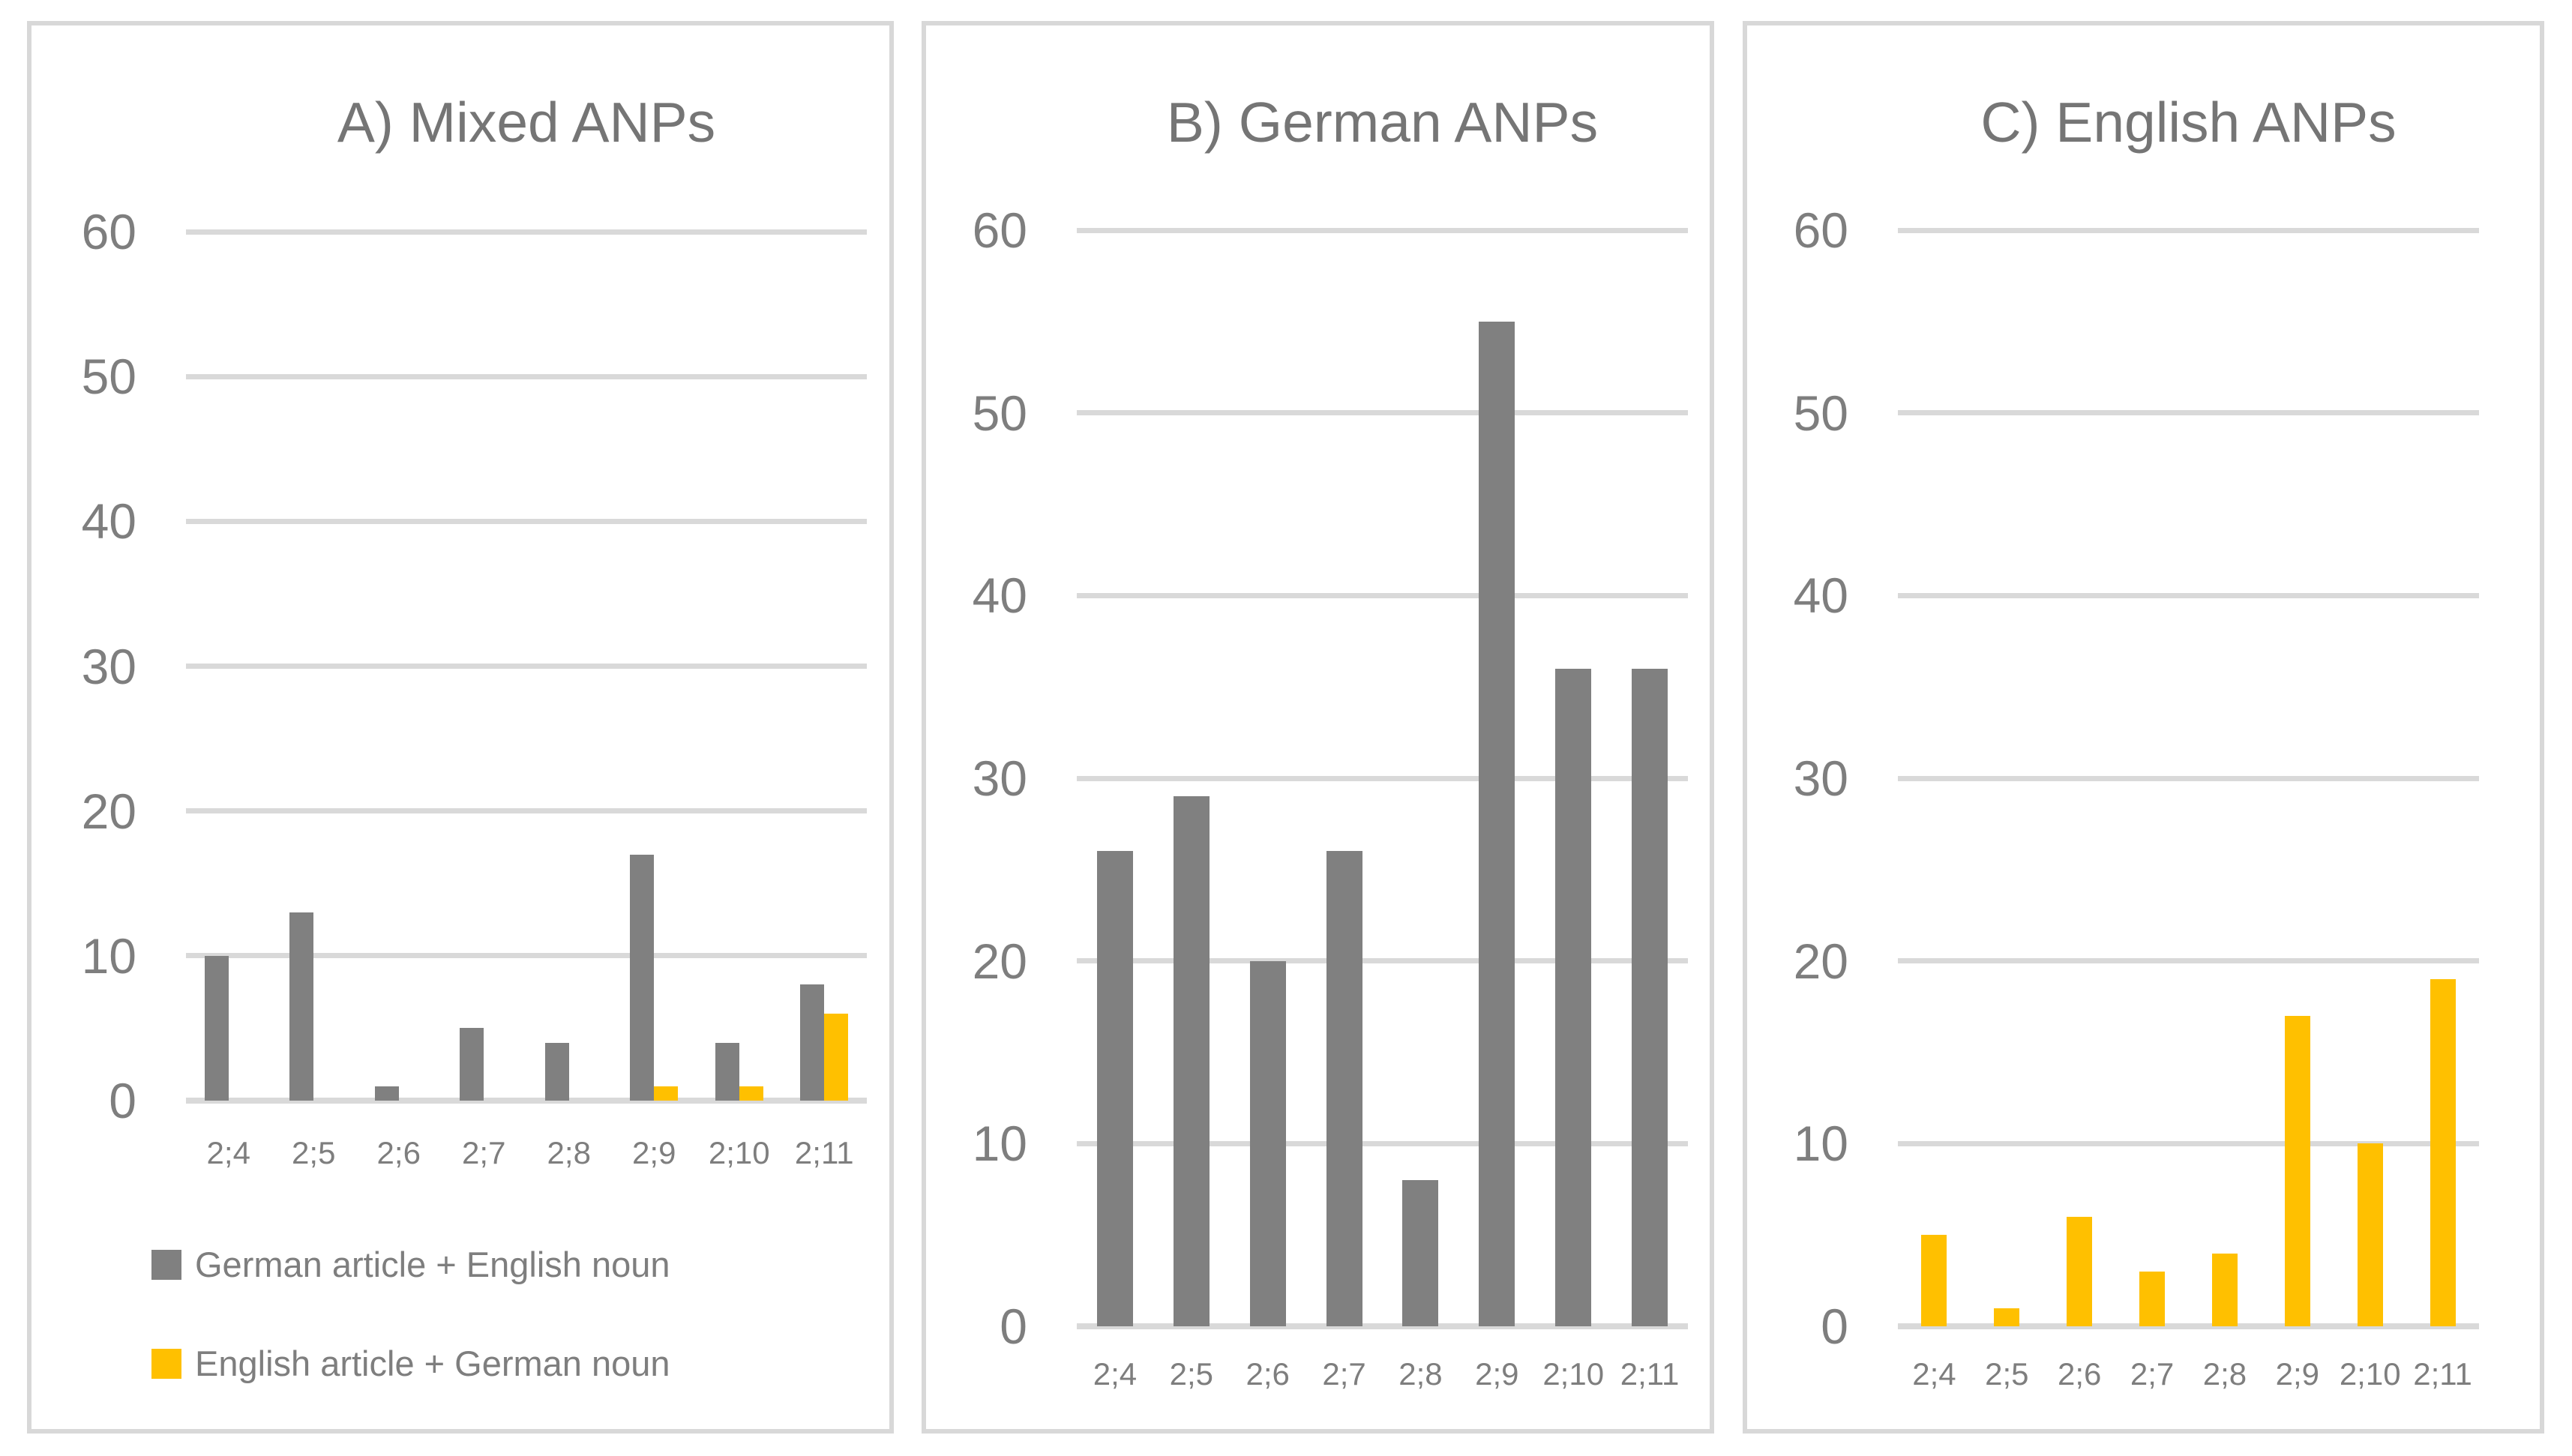 This screenshot has width=2572, height=1456. Describe the element at coordinates (166, 1364) in the screenshot. I see `legend-swatch-yellow` at that location.